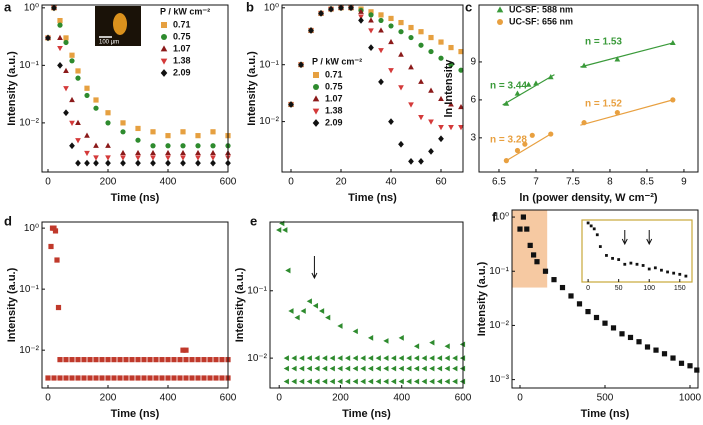  Describe the element at coordinates (530, 249) in the screenshot. I see `highlight-region` at that location.